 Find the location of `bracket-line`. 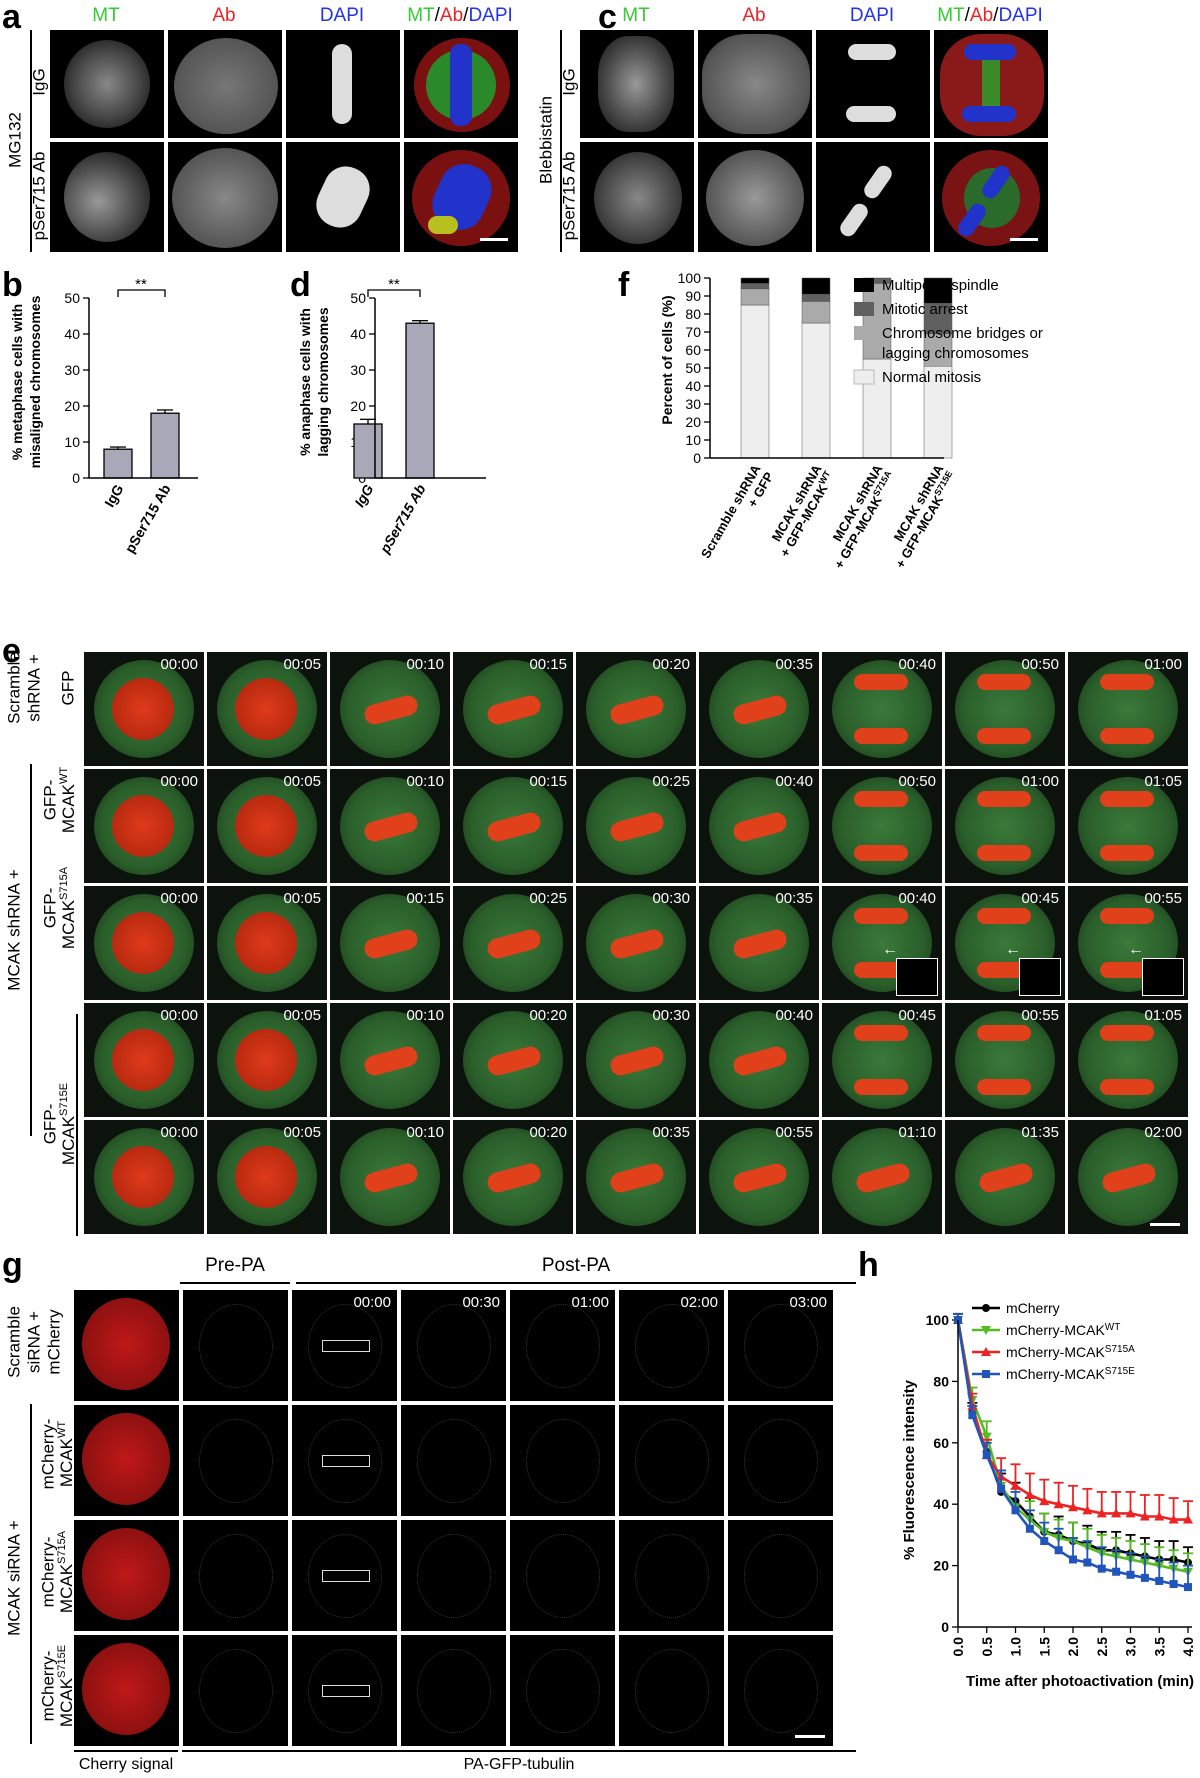

bracket-line is located at coordinates (31, 141).